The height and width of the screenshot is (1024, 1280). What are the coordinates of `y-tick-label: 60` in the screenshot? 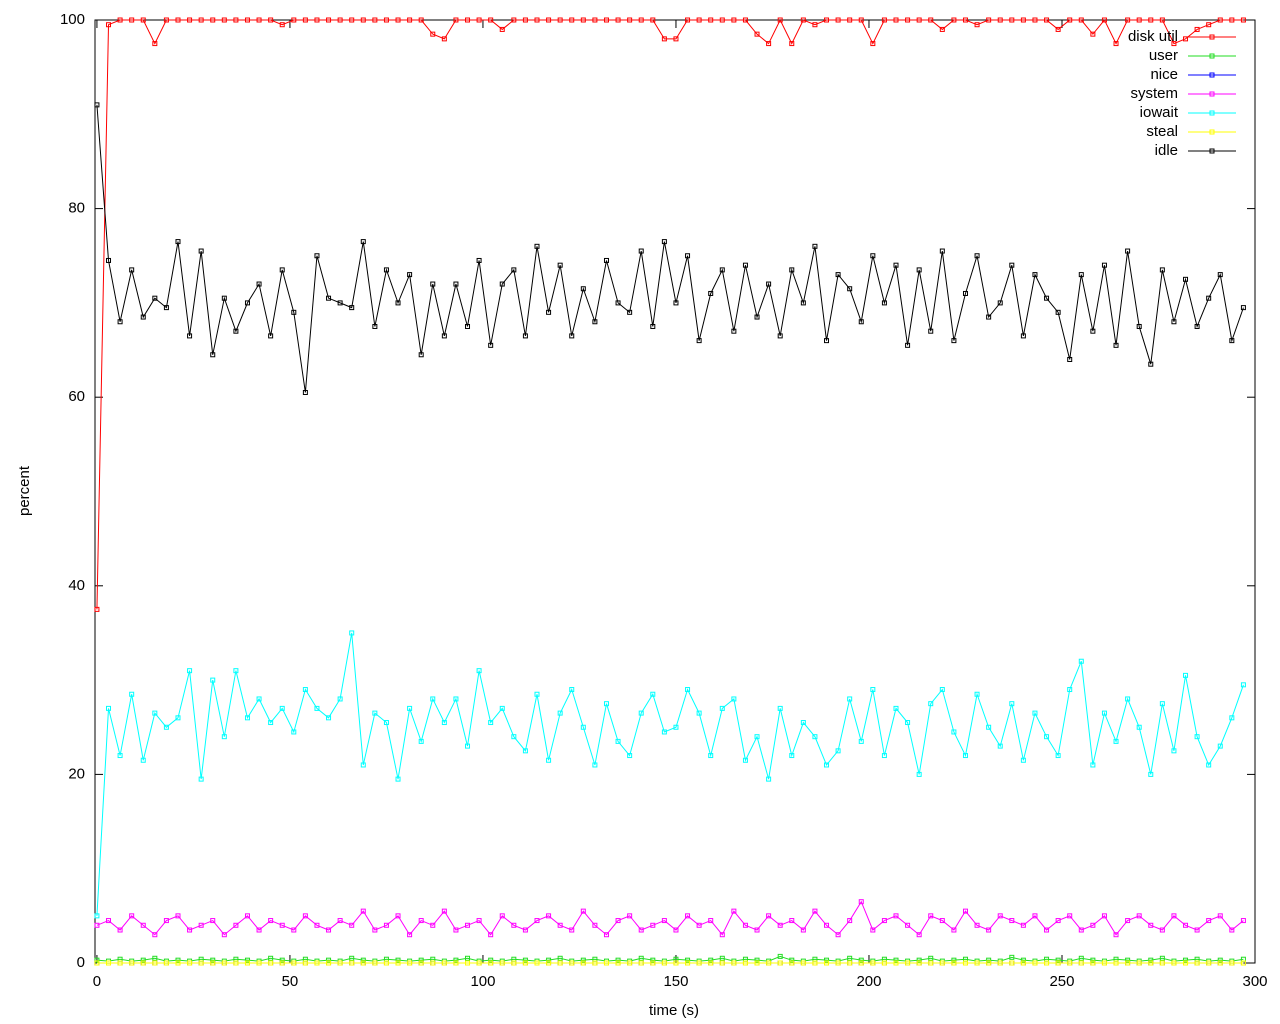 It's located at (76, 396).